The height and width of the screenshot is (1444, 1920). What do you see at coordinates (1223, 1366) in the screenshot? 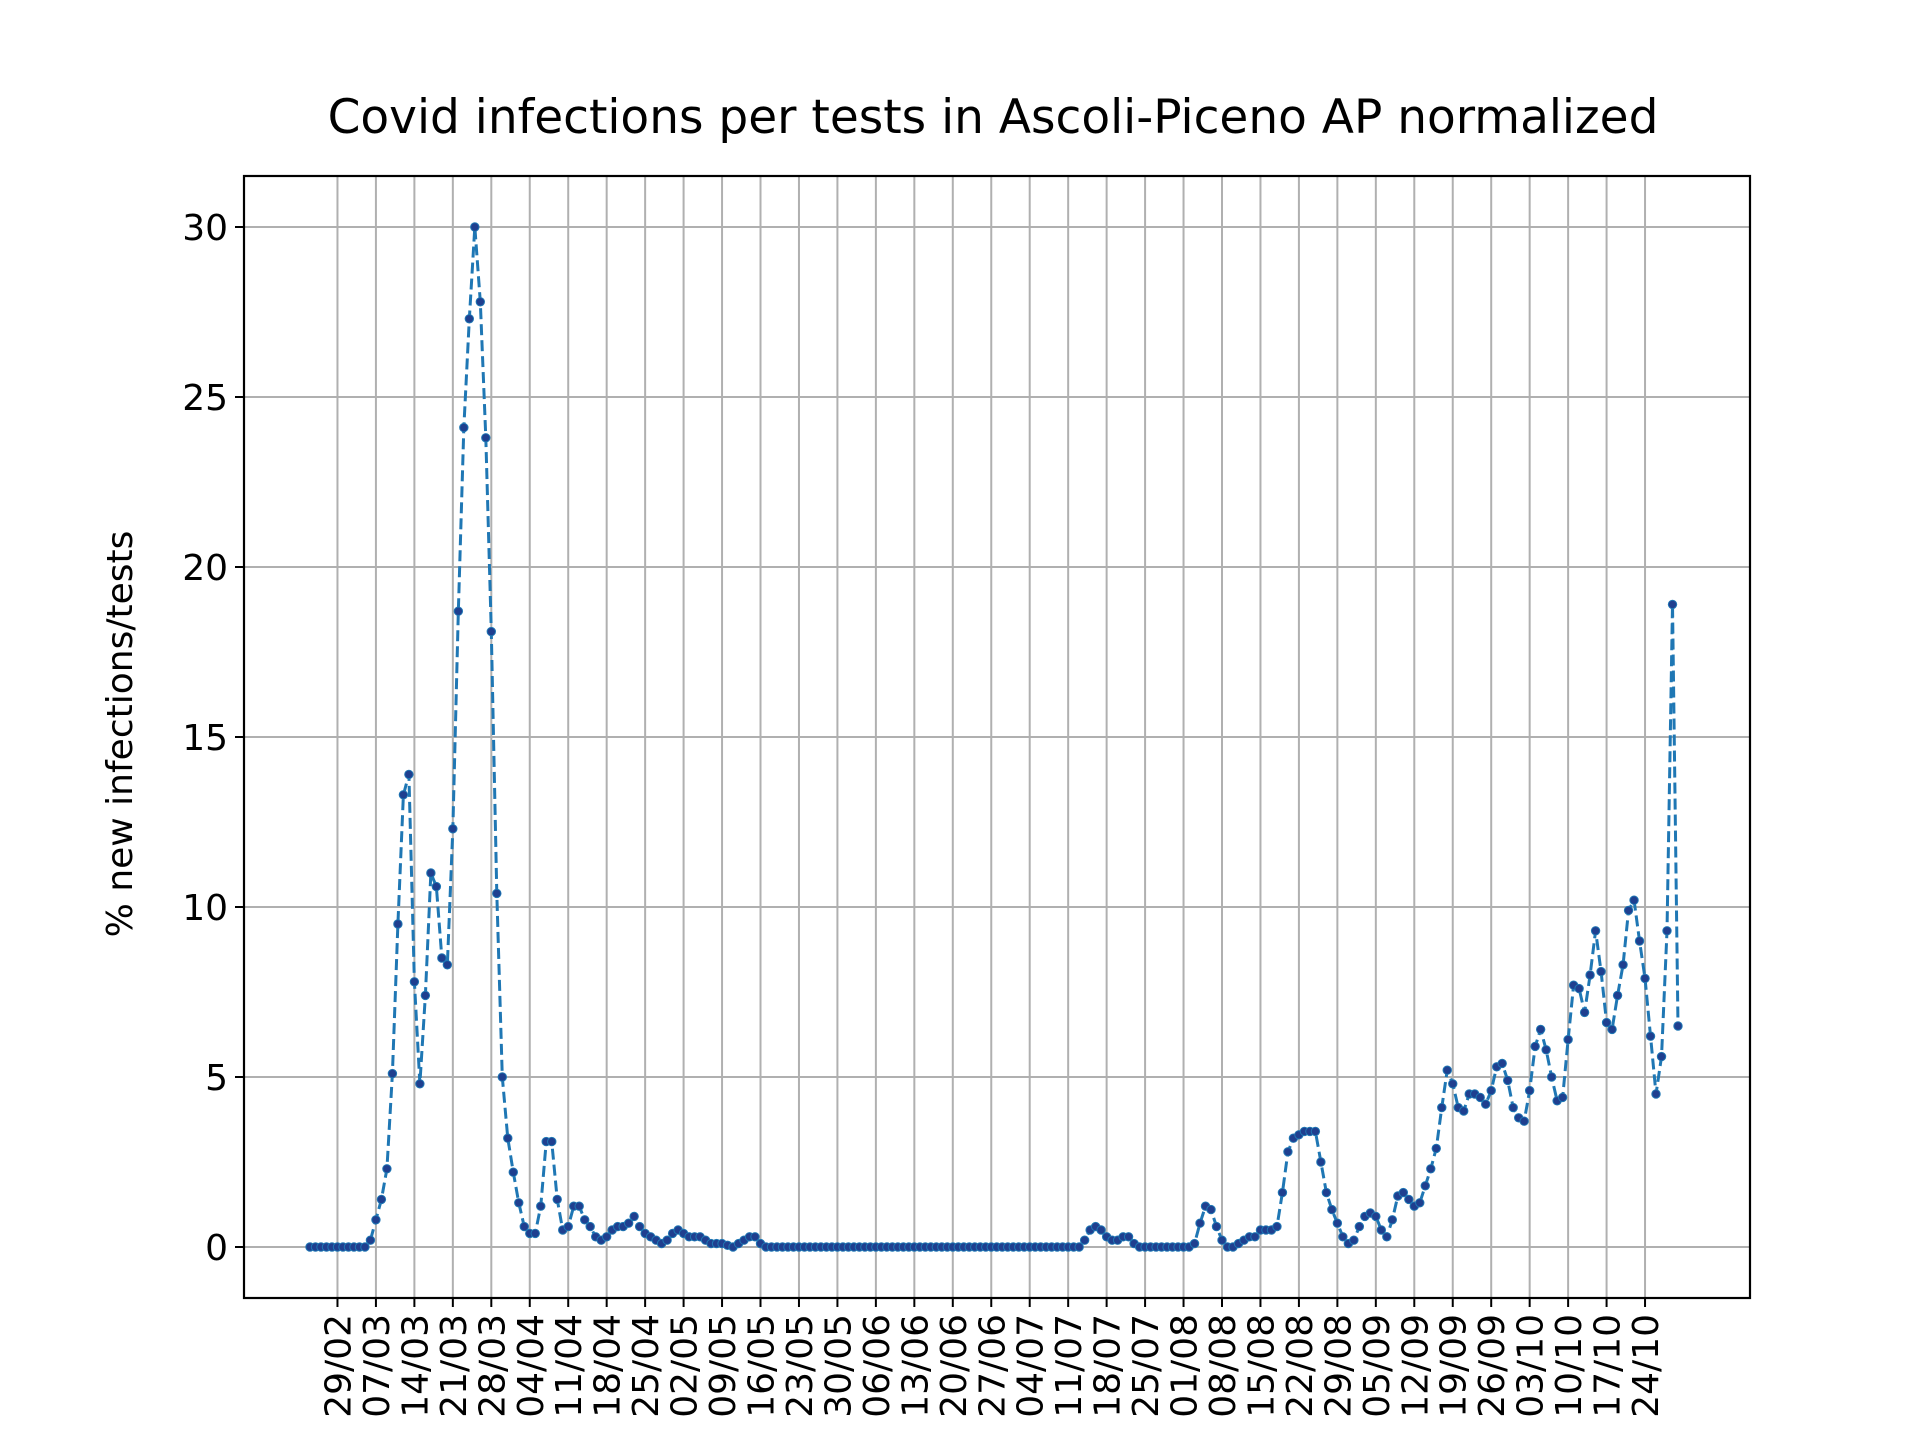
I see `x-tick-label: 08/08` at bounding box center [1223, 1366].